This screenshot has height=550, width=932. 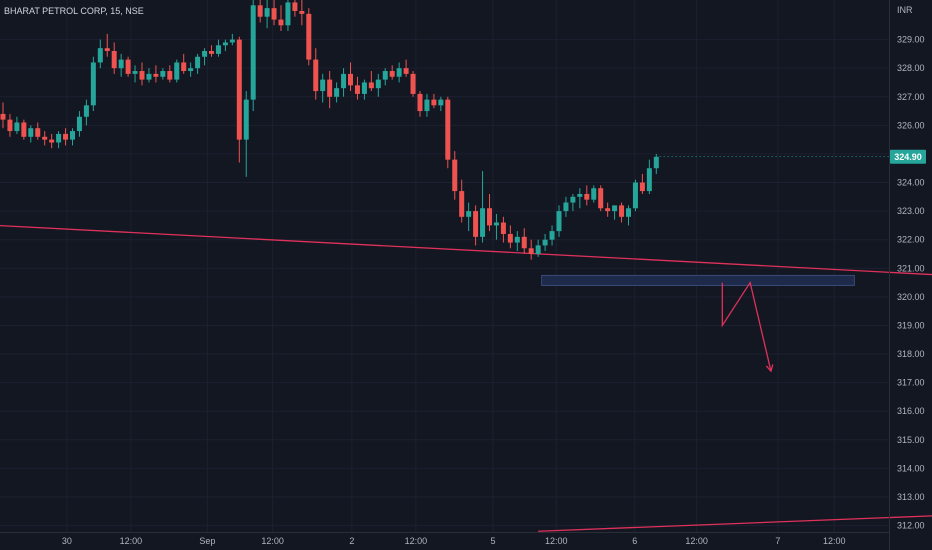 What do you see at coordinates (746, 326) in the screenshot?
I see `projection-path` at bounding box center [746, 326].